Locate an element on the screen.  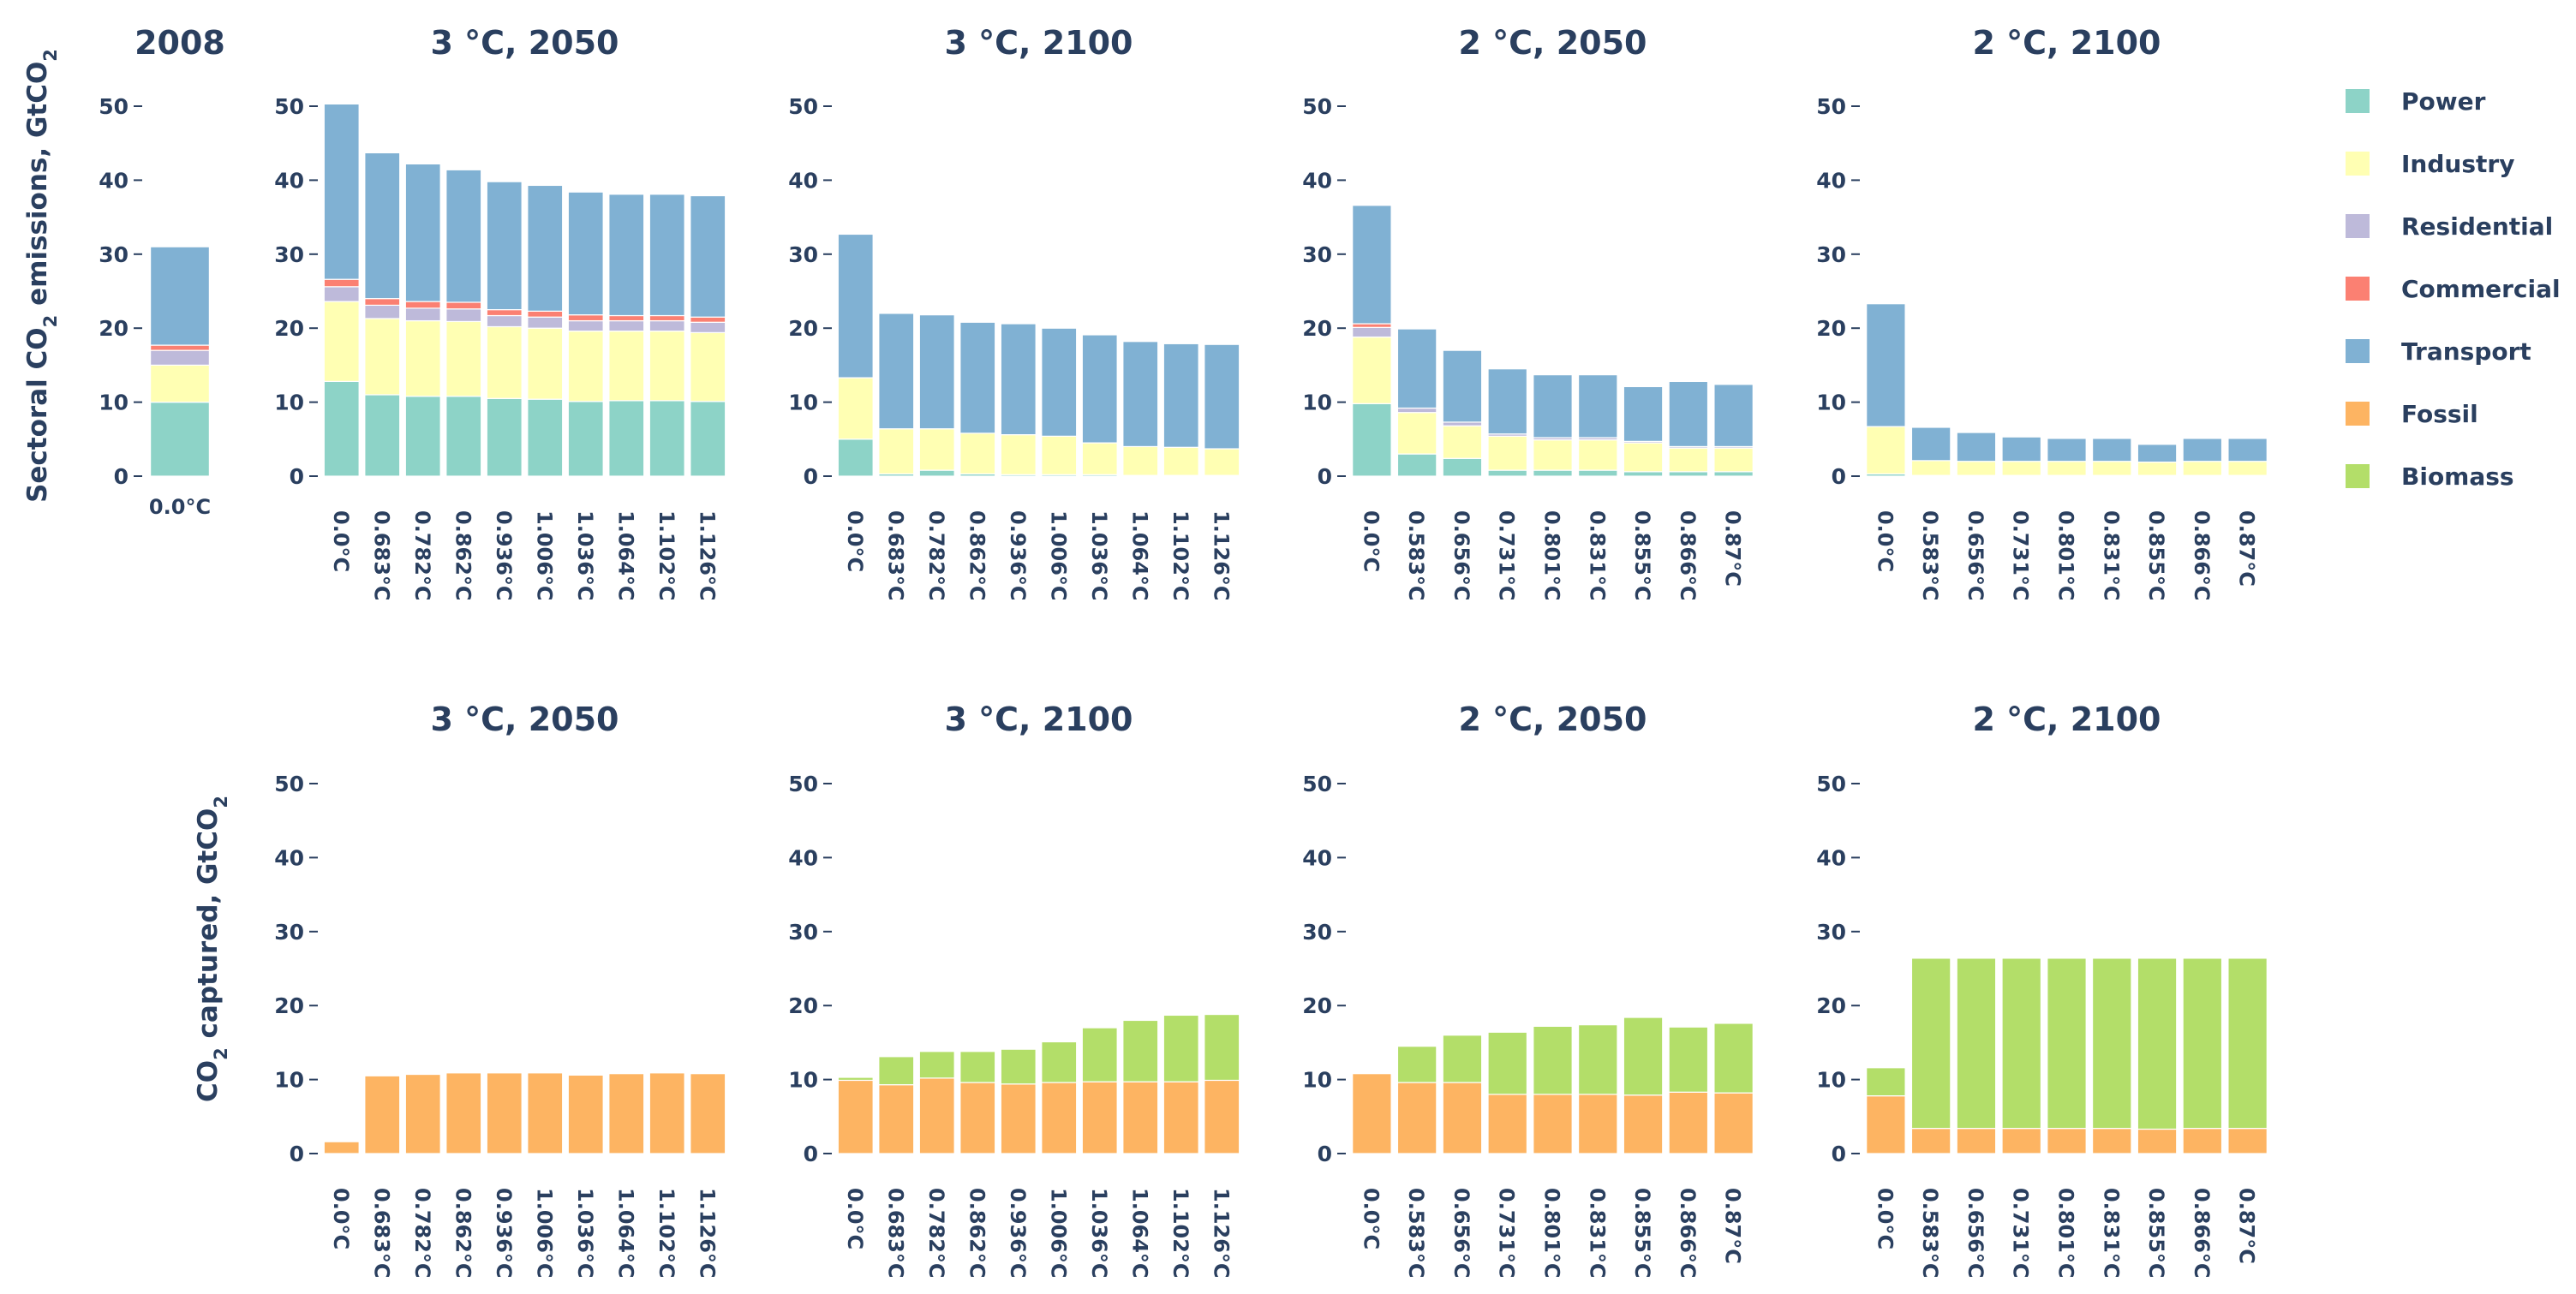
x-tick-label: 0.683°C is located at coordinates (381, 1233).